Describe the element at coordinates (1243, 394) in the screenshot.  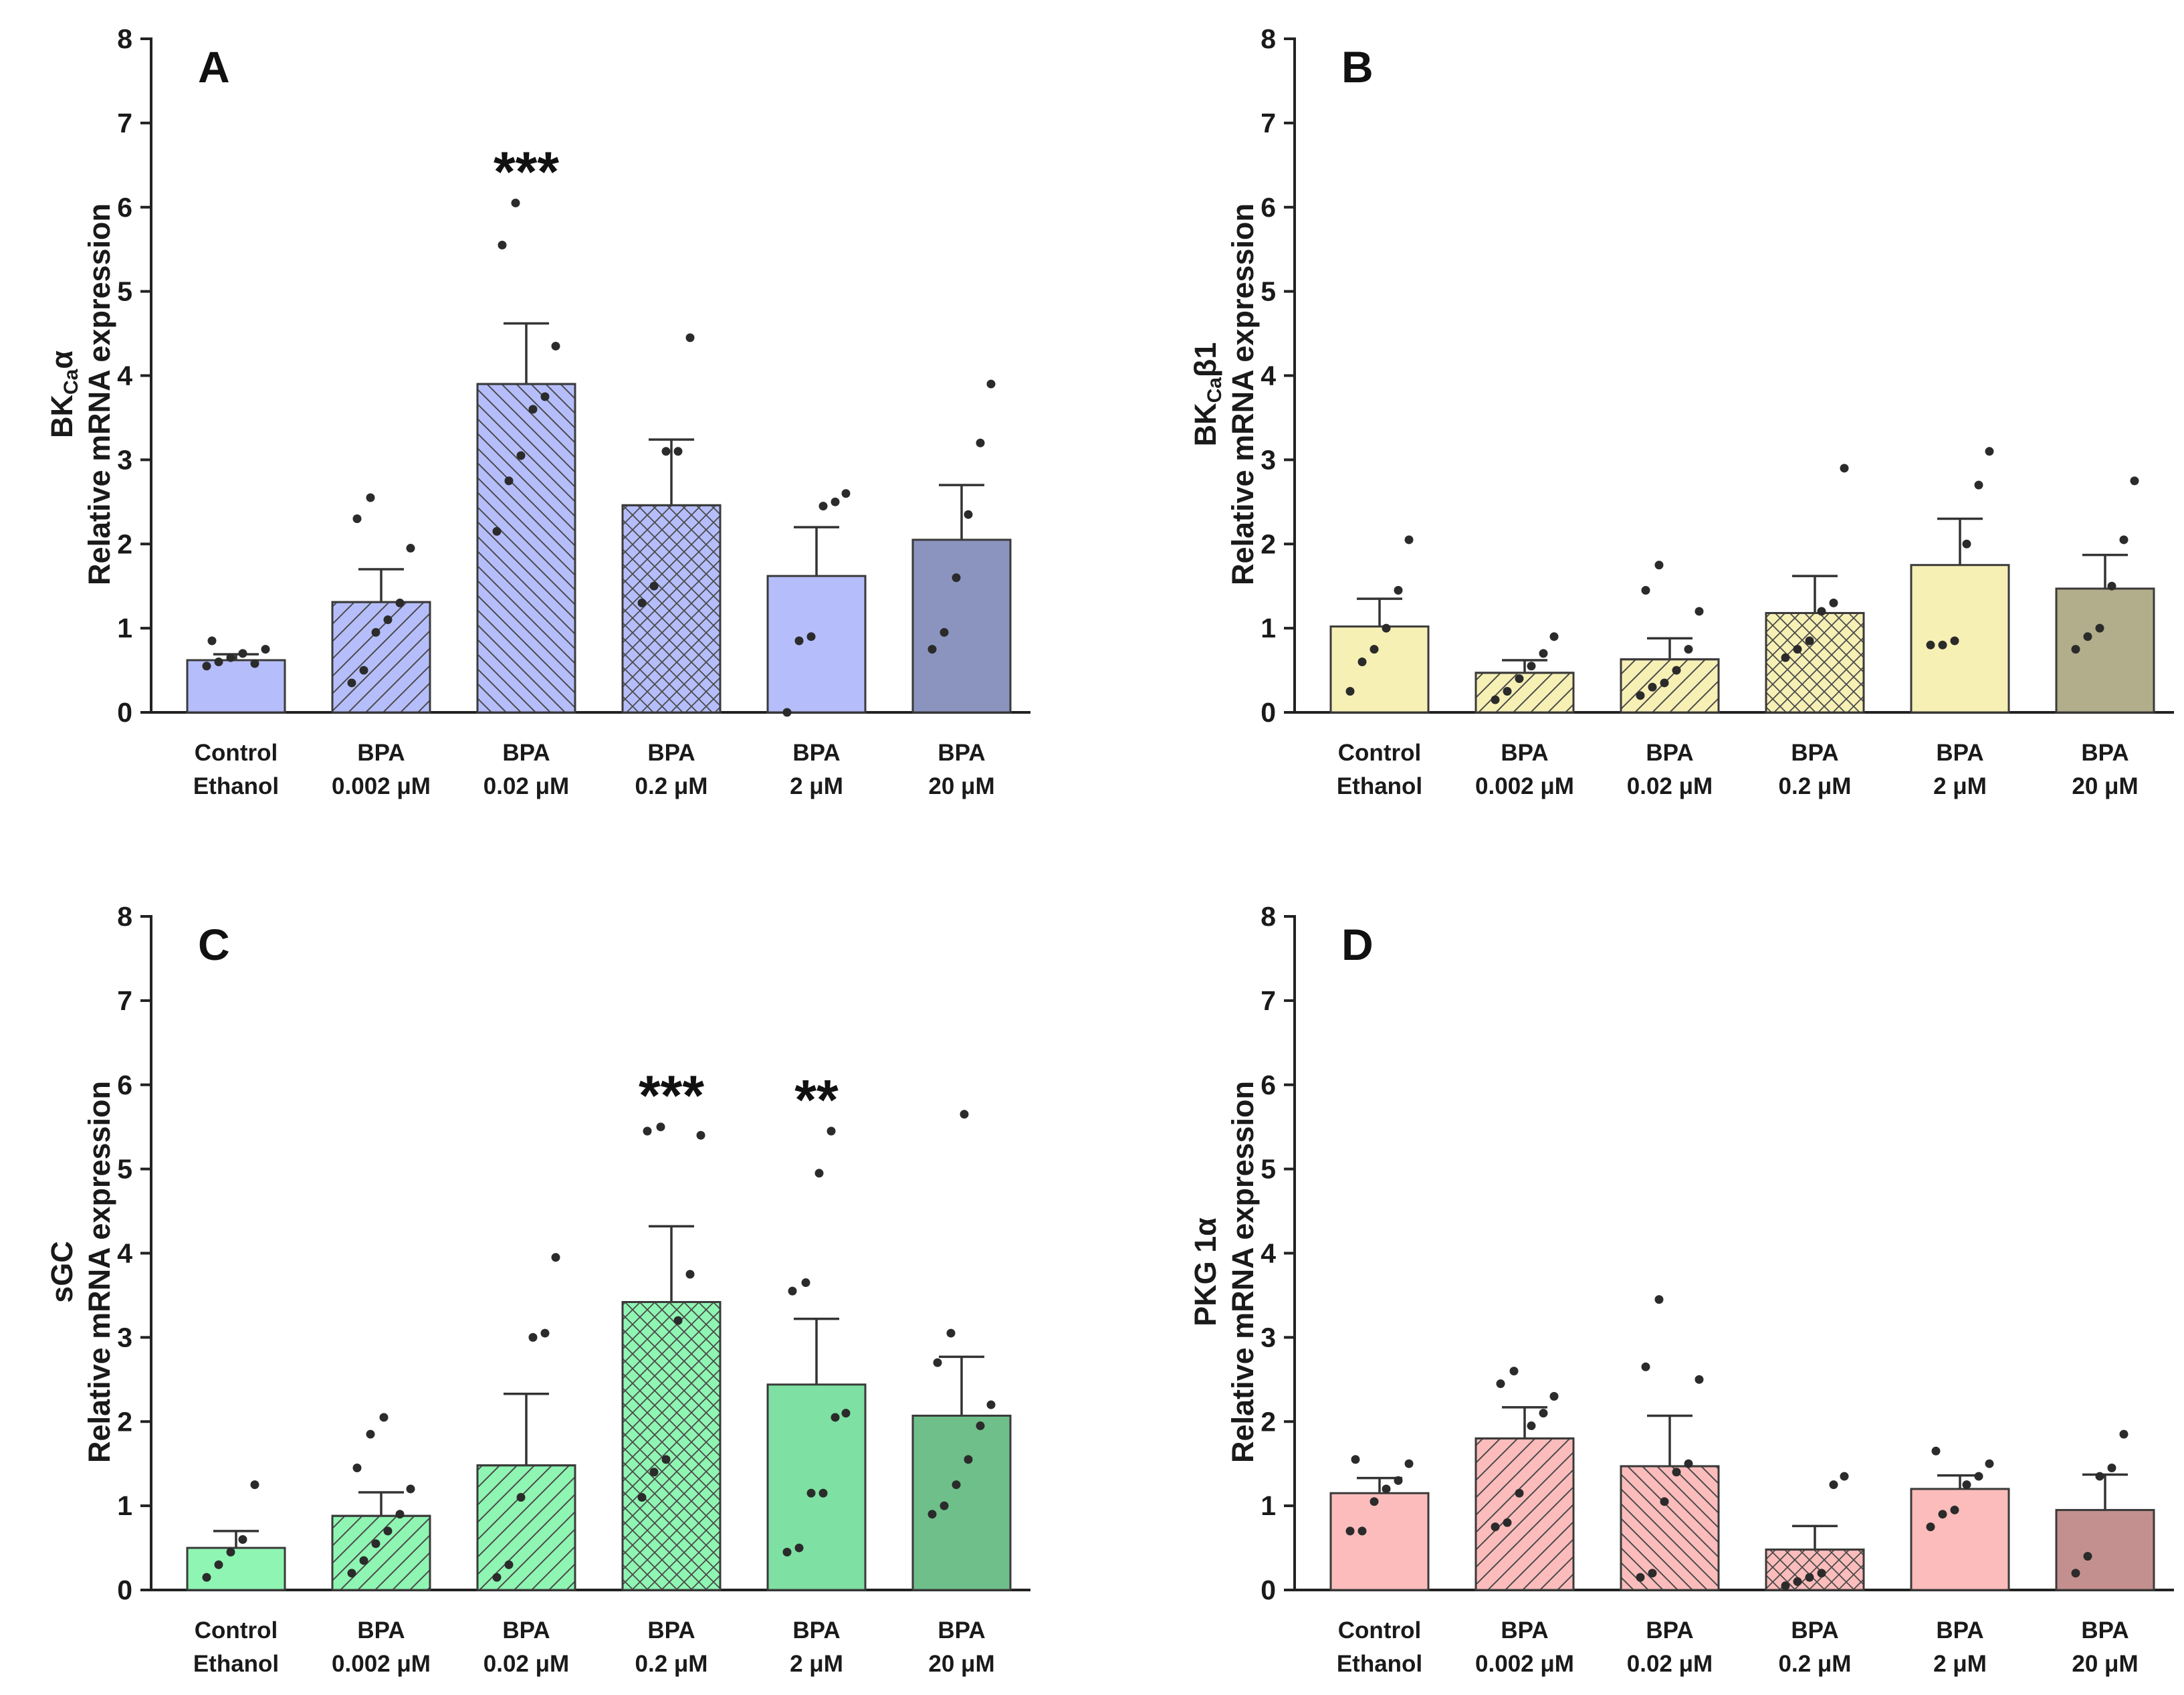
I see `y-label: Relative mRNA expression` at that location.